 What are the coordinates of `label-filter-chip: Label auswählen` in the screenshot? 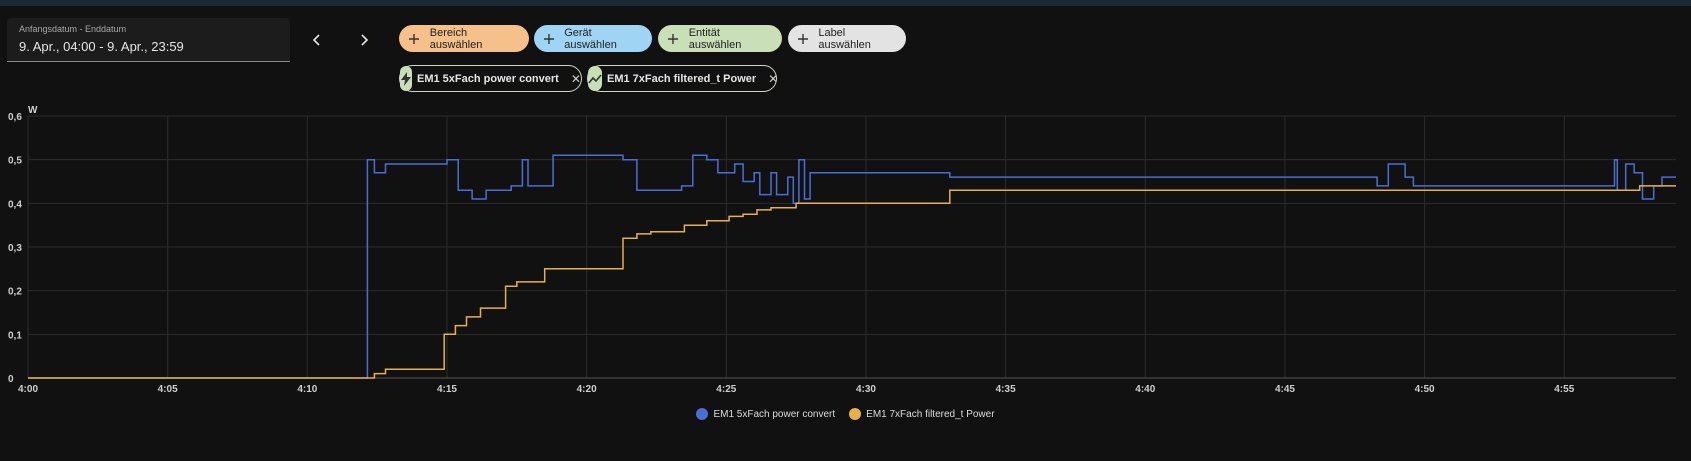 It's located at (847, 38).